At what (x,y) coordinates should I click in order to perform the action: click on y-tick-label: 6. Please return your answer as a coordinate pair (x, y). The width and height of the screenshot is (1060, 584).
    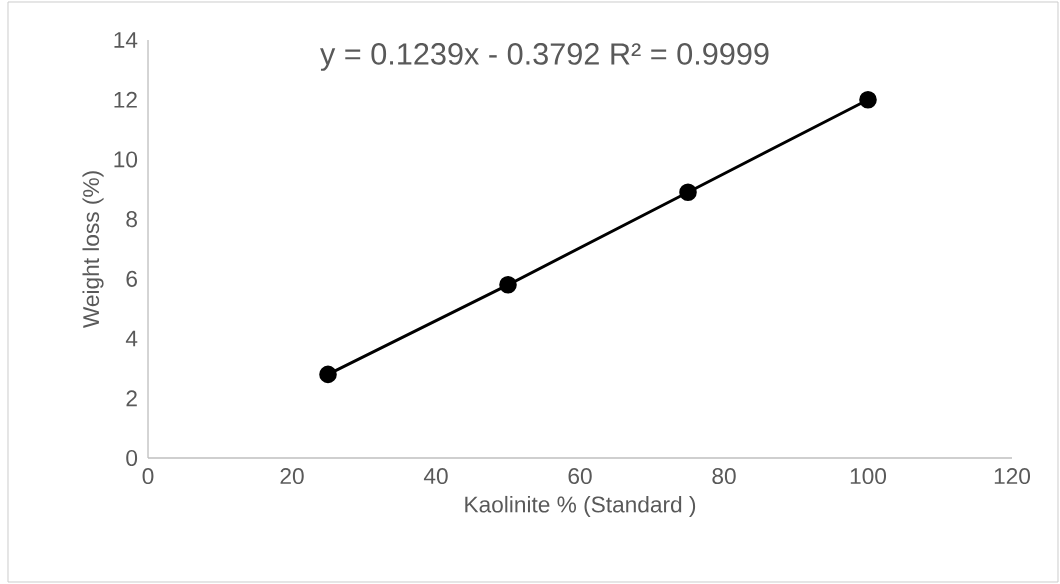
    Looking at the image, I should click on (131, 278).